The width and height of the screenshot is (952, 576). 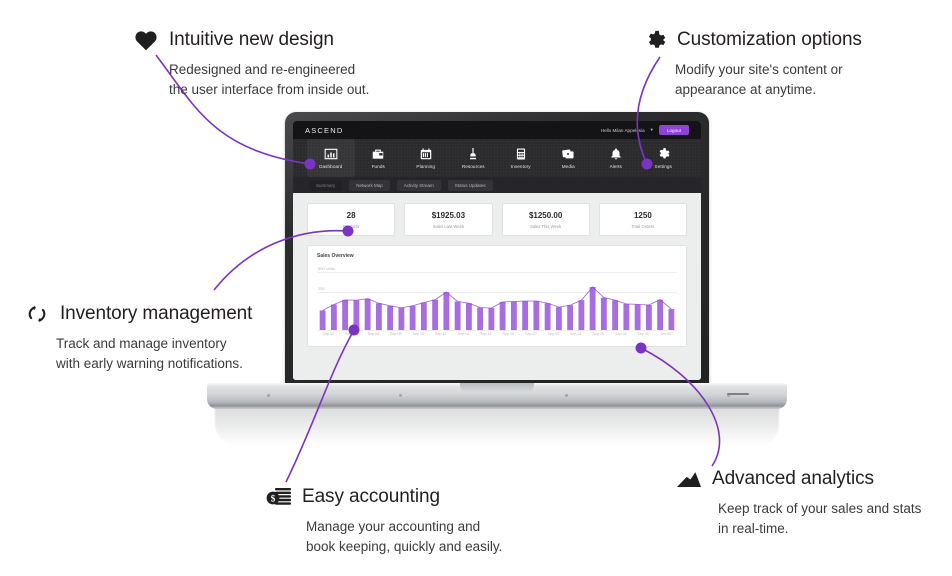 I want to click on x-axis-tick: Sep 18, so click(x=508, y=334).